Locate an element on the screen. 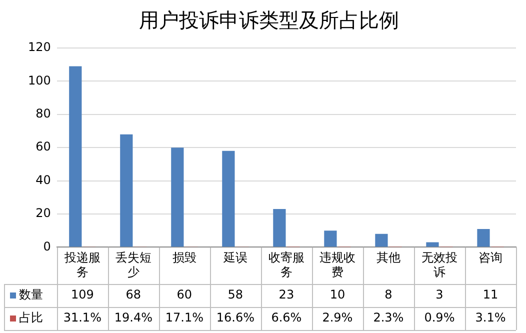 The height and width of the screenshot is (333, 526). x-tick-label: 损毁 is located at coordinates (184, 257).